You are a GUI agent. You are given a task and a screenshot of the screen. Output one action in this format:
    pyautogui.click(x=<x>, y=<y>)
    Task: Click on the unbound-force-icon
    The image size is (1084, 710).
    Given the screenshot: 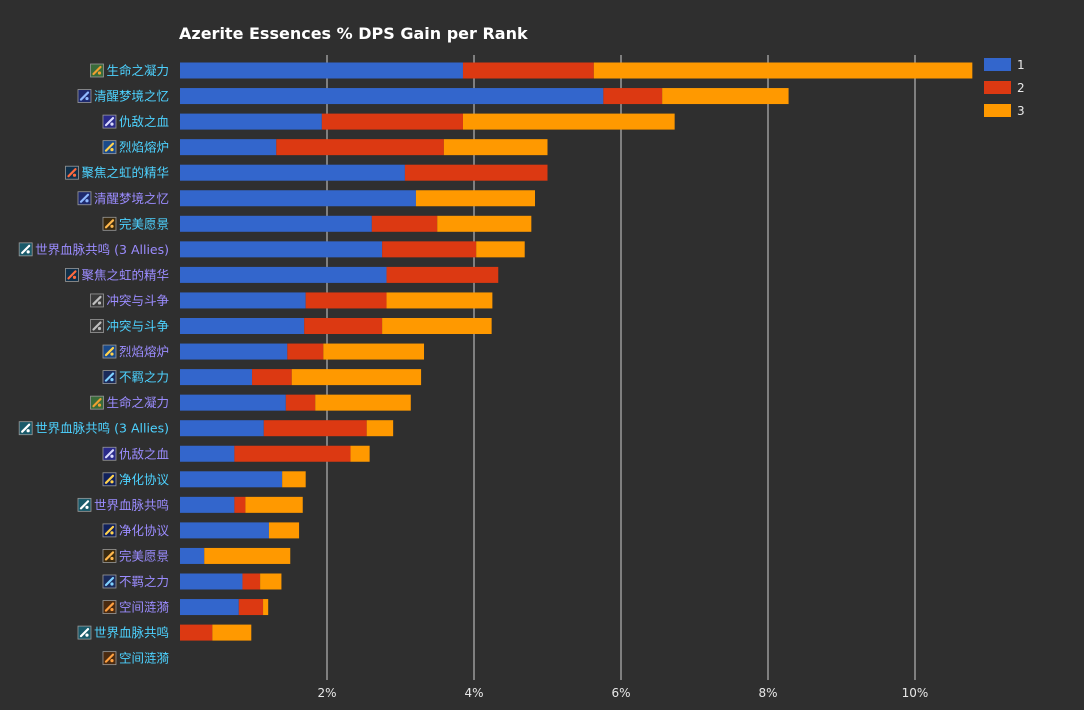 What is the action you would take?
    pyautogui.click(x=109, y=581)
    